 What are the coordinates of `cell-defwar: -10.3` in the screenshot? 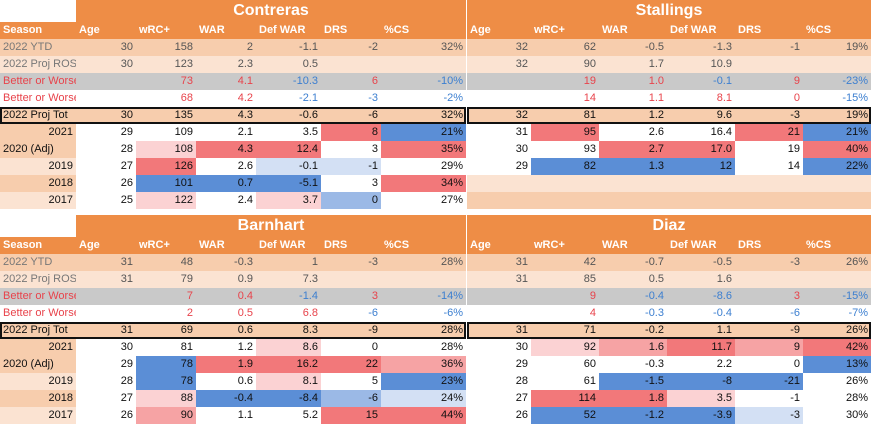 It's located at (288, 81).